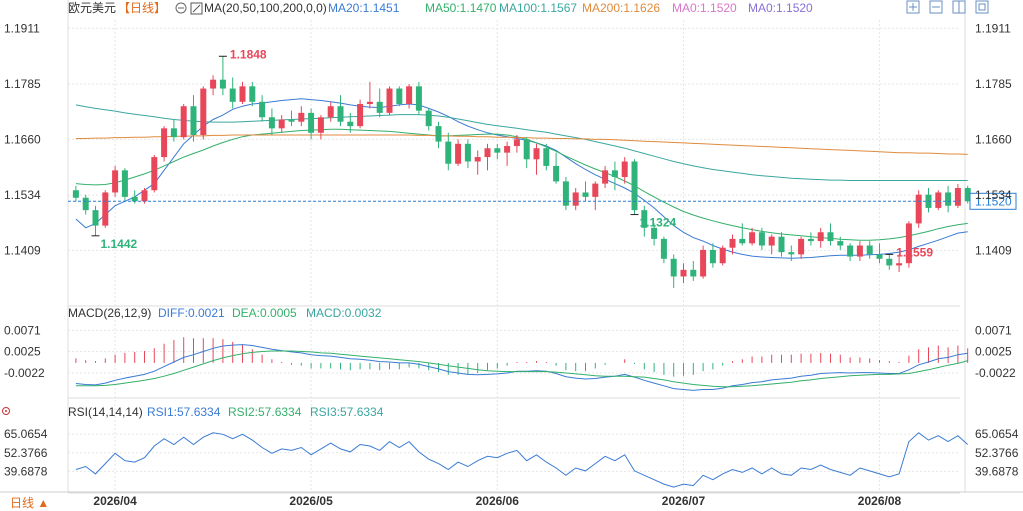 This screenshot has width=1023, height=511. What do you see at coordinates (196, 8) in the screenshot?
I see `chart-toggle-icon` at bounding box center [196, 8].